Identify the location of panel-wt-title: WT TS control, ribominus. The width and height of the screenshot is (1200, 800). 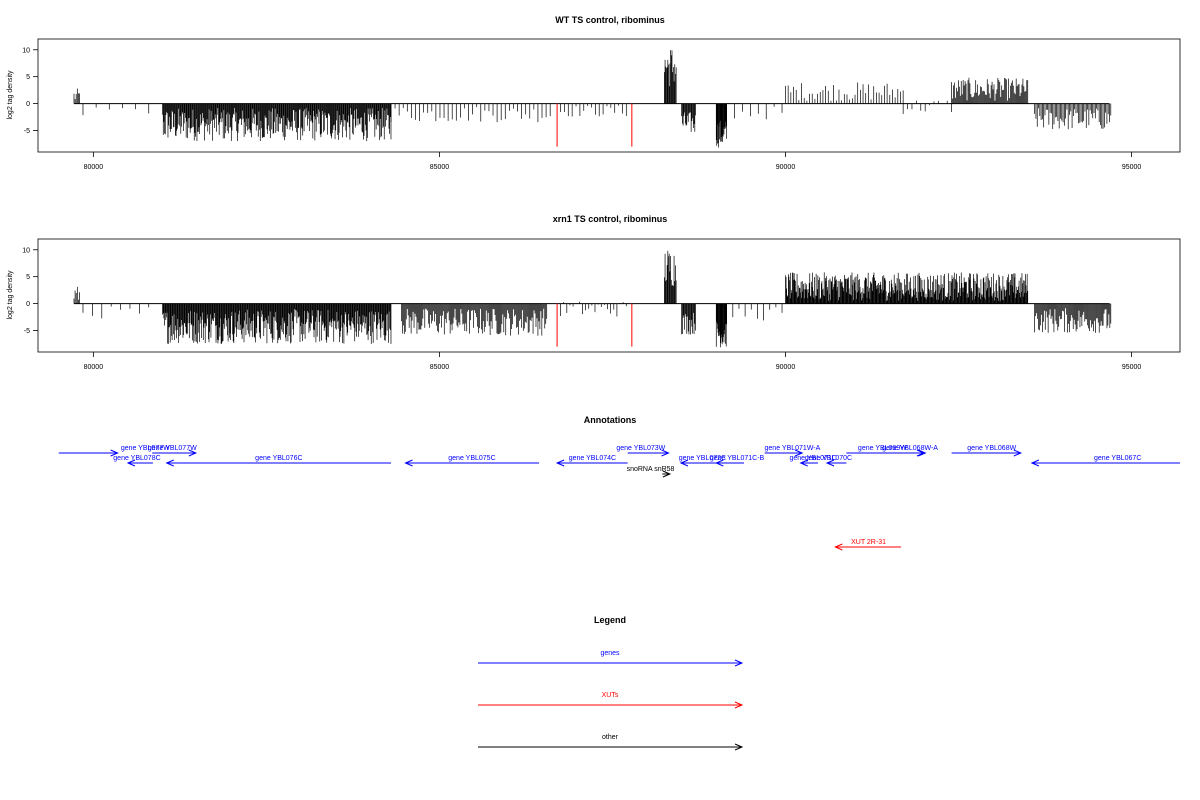
(610, 20).